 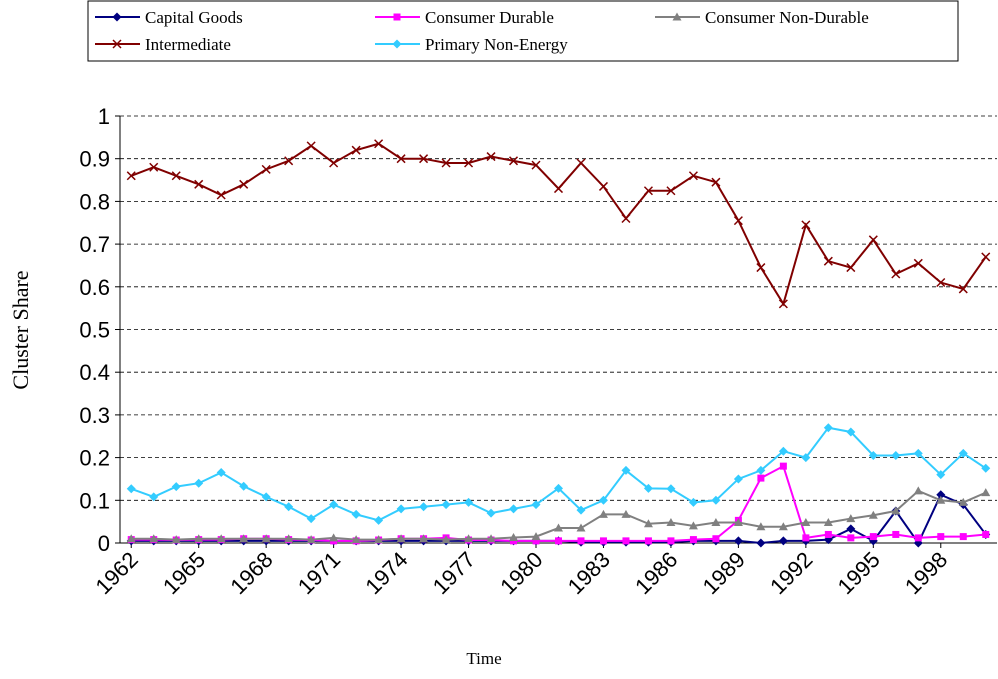 I want to click on x-tick-label: 1971, so click(x=319, y=573).